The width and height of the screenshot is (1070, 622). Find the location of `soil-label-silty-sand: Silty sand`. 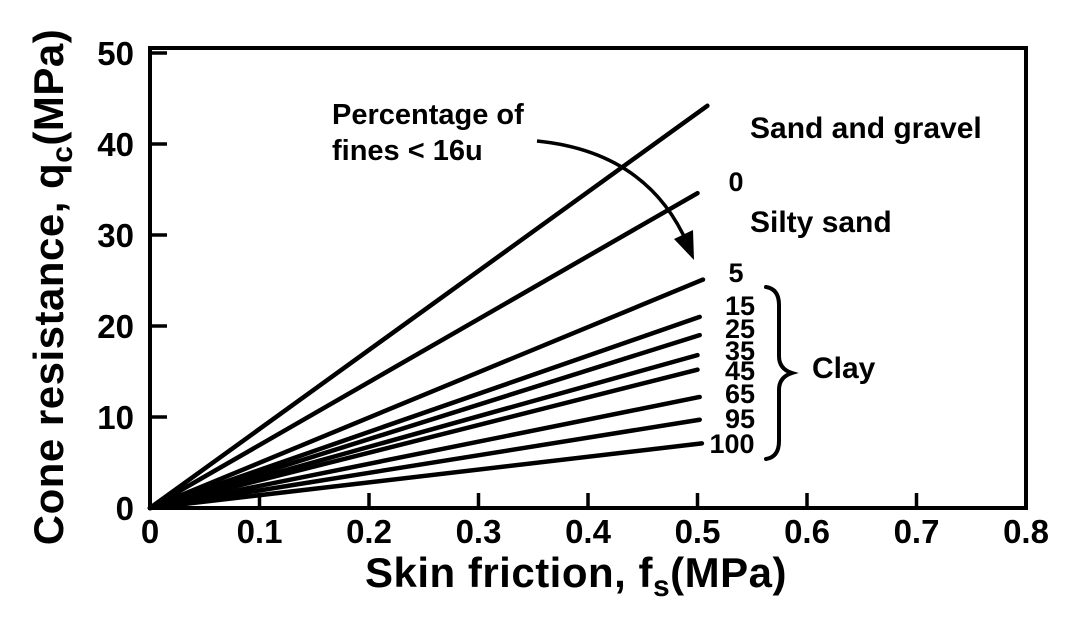

soil-label-silty-sand: Silty sand is located at coordinates (821, 222).